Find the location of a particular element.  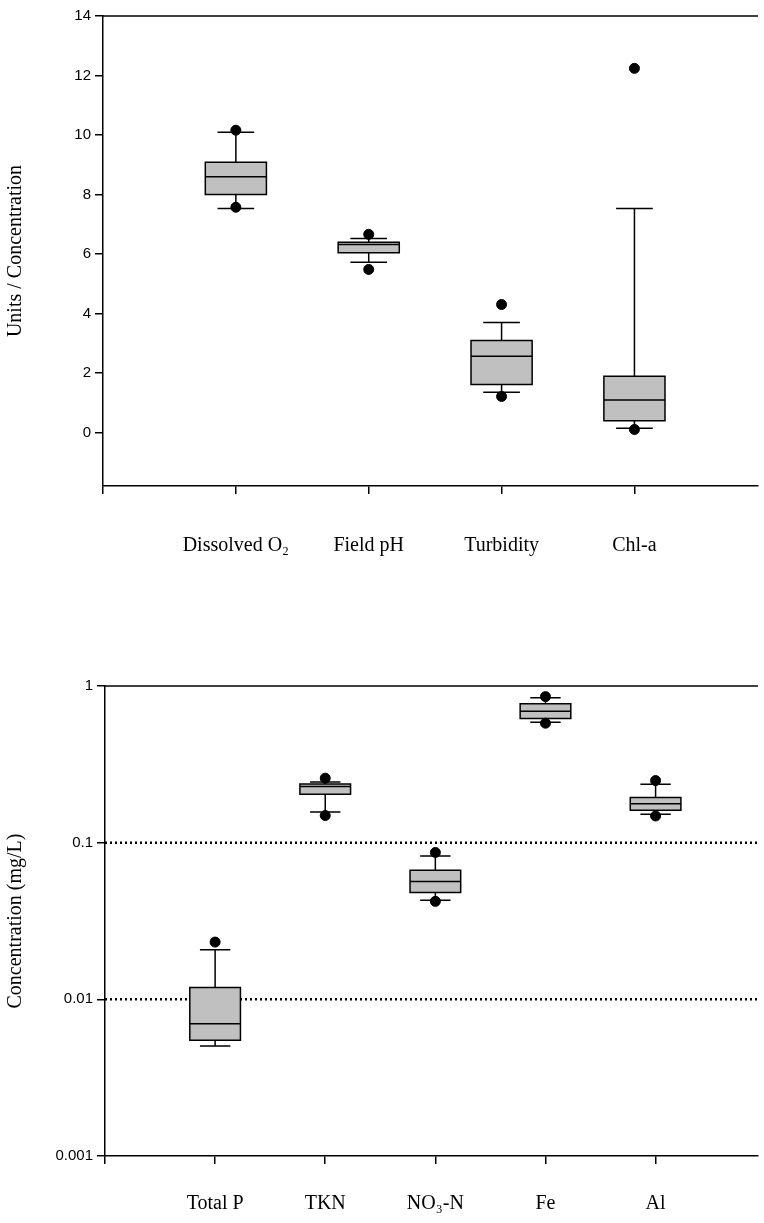

y-tick-label: 12 is located at coordinates (82, 74).